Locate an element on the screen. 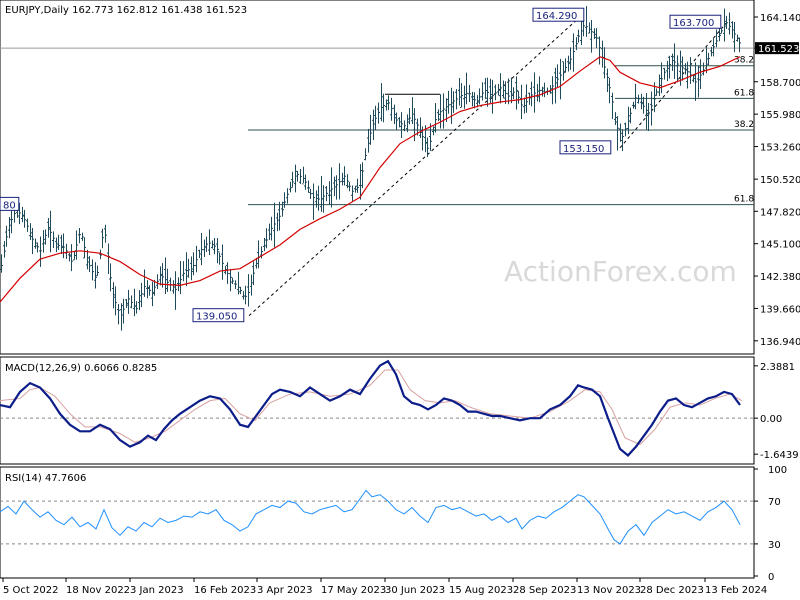 Image resolution: width=800 pixels, height=600 pixels. y-tick-label: 139.660 is located at coordinates (780, 309).